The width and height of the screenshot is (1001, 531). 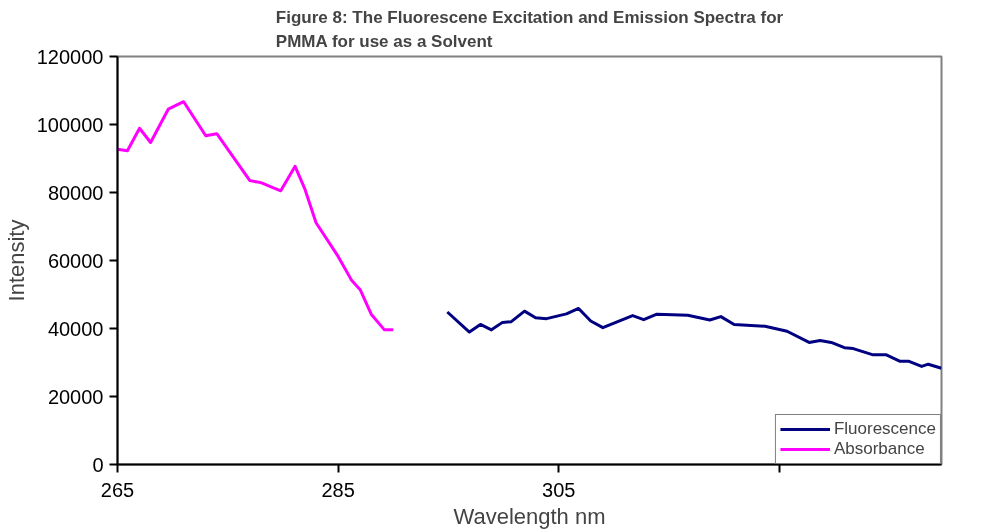 I want to click on y-tick-label: 40000, so click(x=75, y=328).